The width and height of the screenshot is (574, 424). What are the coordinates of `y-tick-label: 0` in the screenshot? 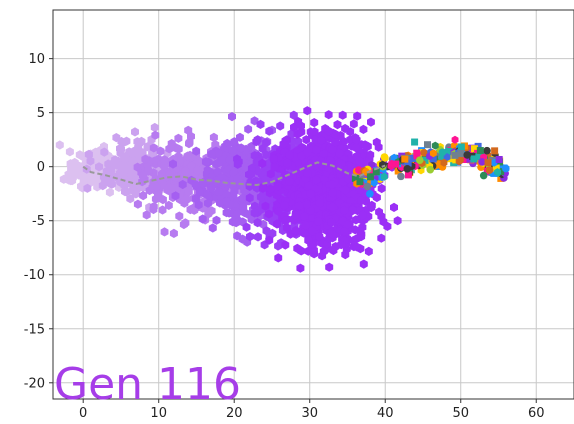 It's located at (41, 167).